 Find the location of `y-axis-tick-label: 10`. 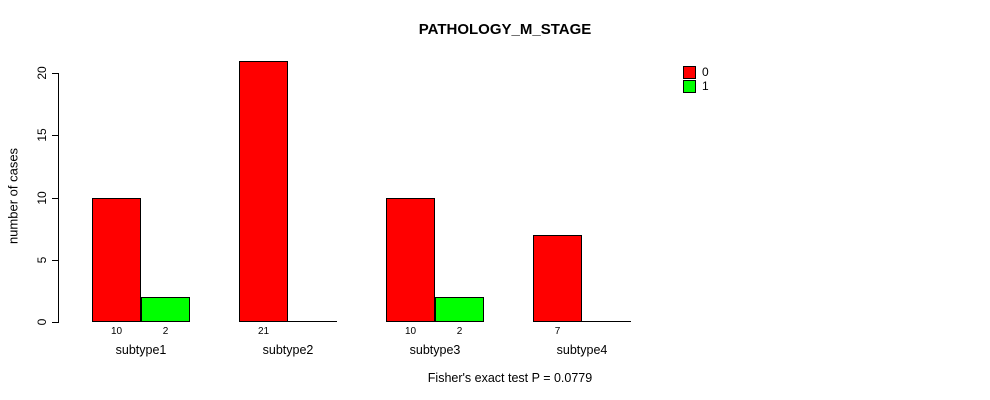

y-axis-tick-label: 10 is located at coordinates (42, 197).